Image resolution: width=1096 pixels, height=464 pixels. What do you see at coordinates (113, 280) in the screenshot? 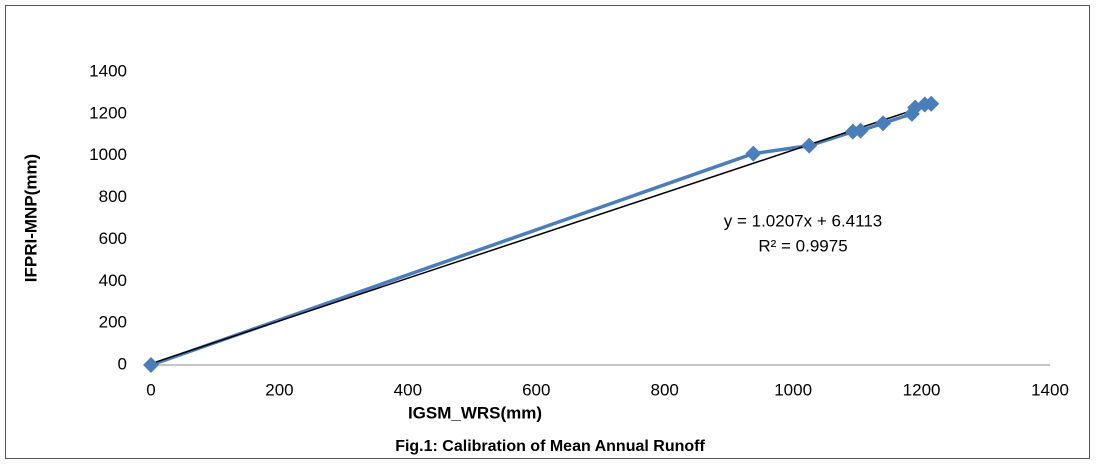
I see `y-tick-label: 400` at bounding box center [113, 280].